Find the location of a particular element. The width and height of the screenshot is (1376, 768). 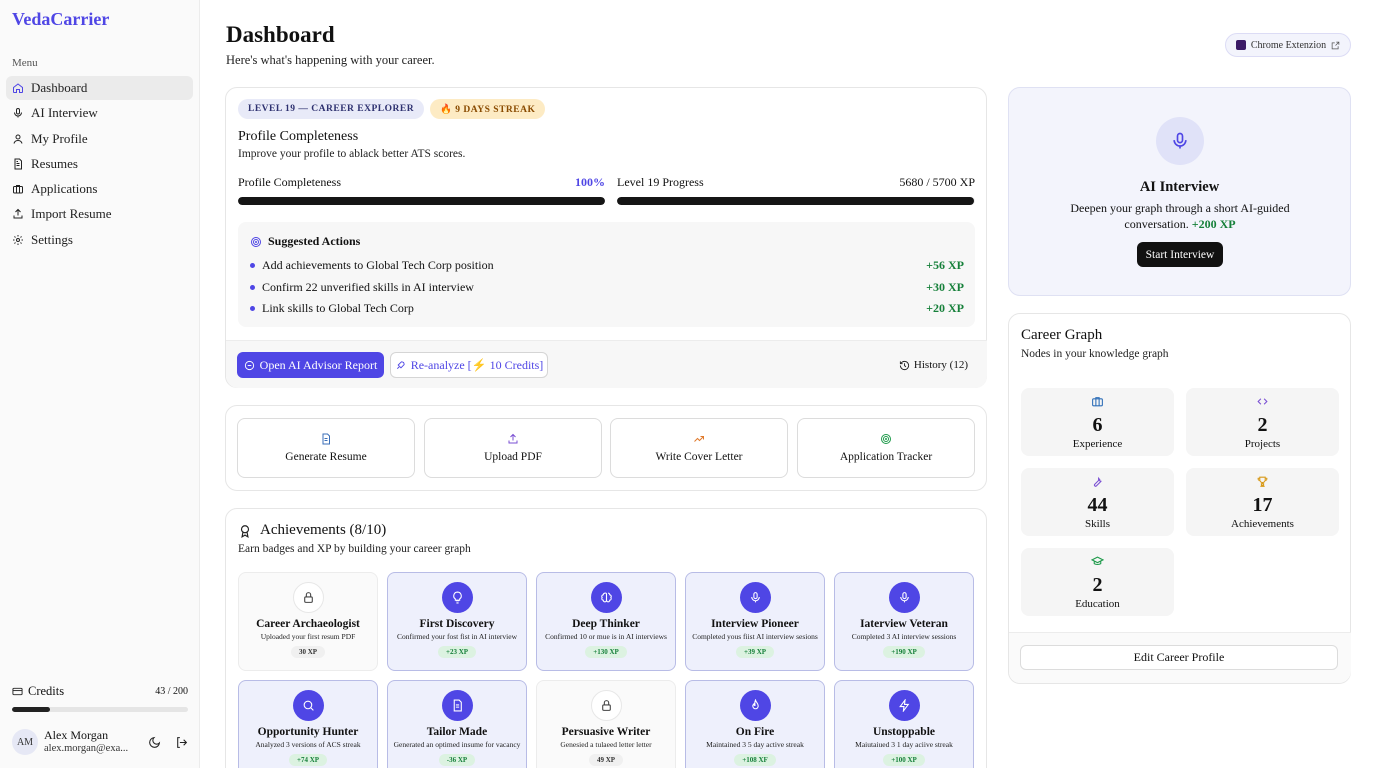

external-link-icon is located at coordinates (1335, 45).